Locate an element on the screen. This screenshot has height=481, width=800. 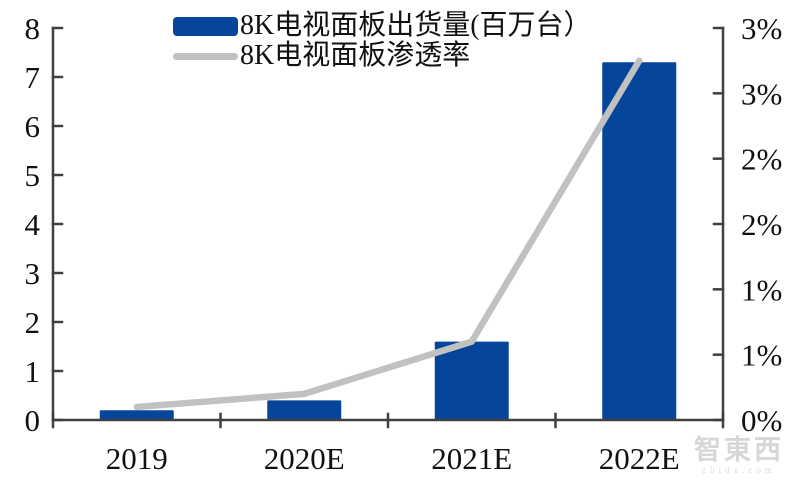
left-axis-label: 3 is located at coordinates (33, 273).